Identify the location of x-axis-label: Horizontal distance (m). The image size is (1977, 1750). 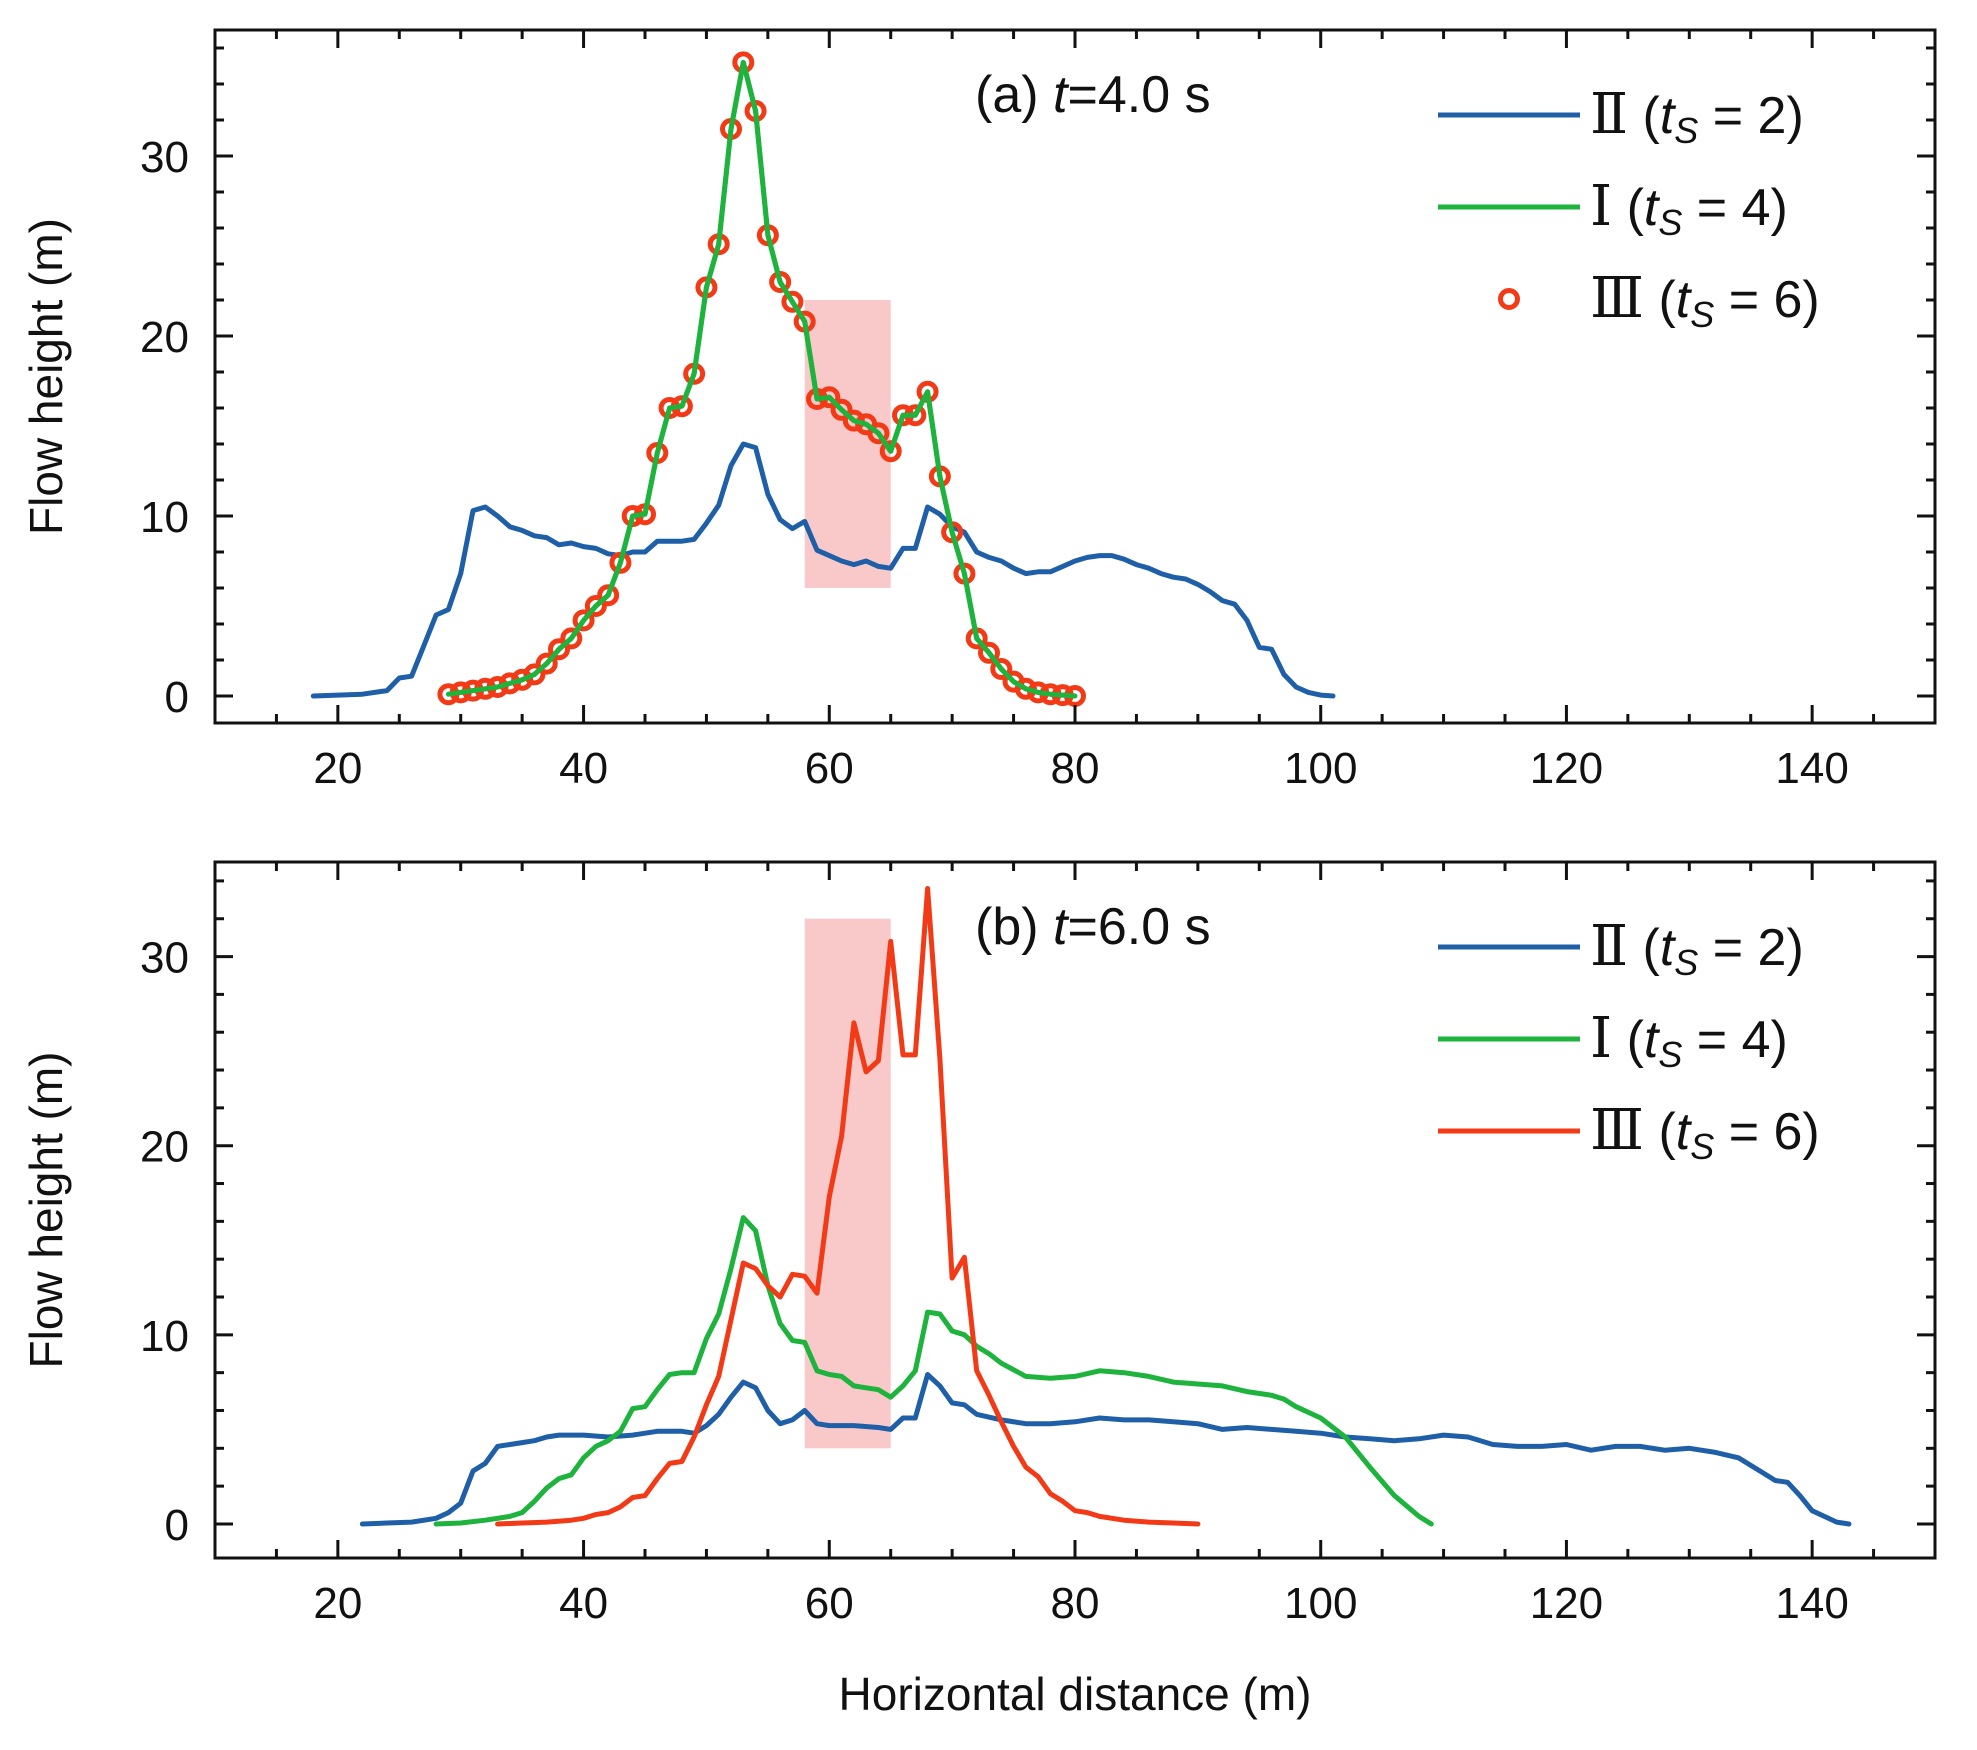
(1075, 1694).